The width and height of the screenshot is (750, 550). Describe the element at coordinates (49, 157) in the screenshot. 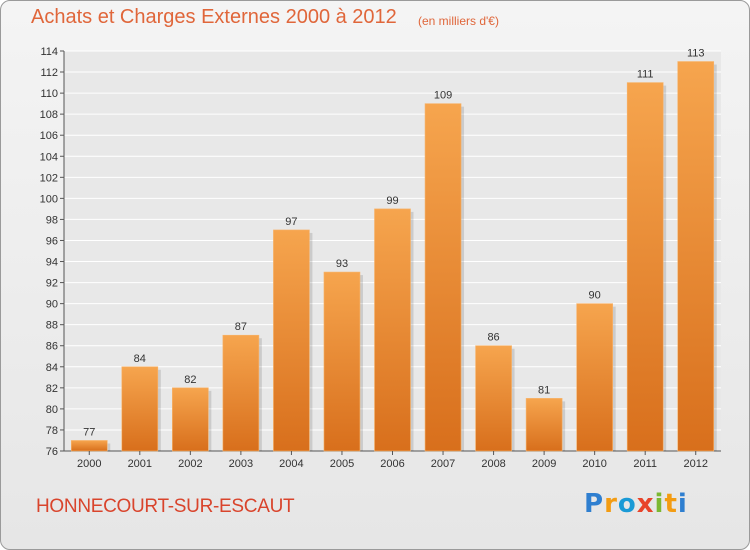

I see `y-tick-label: 104` at that location.